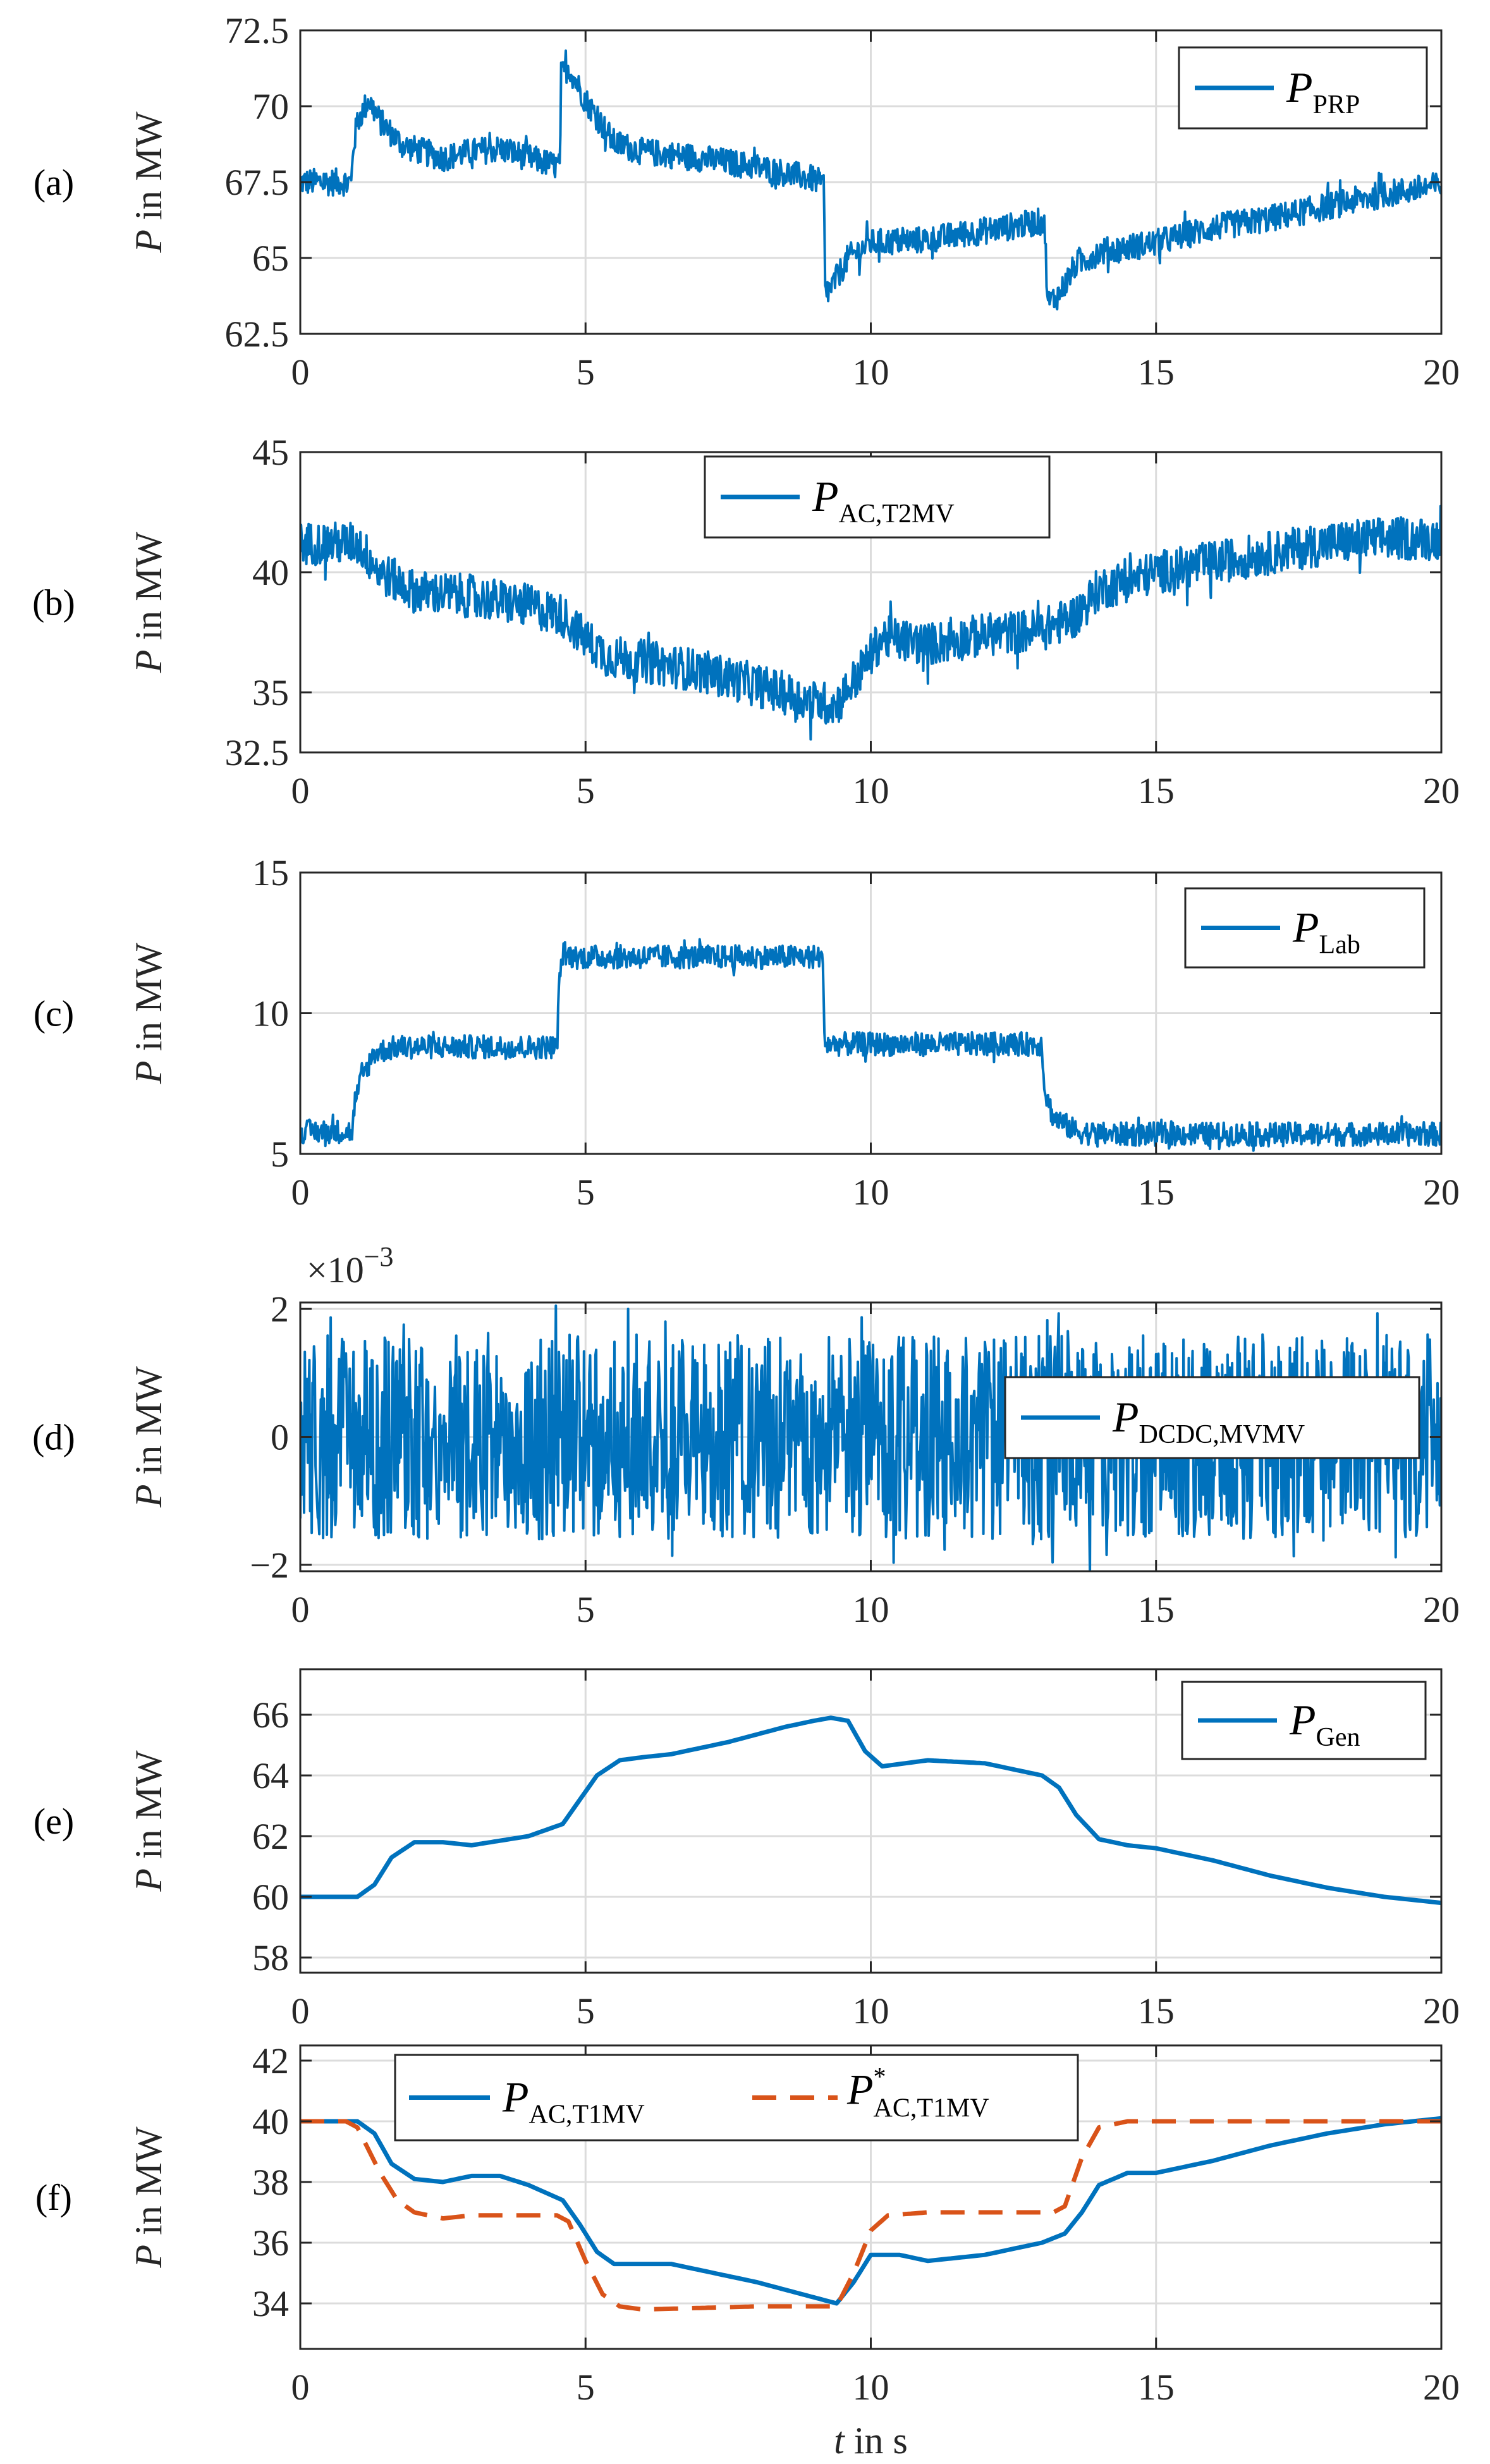 The image size is (1490, 2464). What do you see at coordinates (871, 179) in the screenshot?
I see `series-line-pprp` at bounding box center [871, 179].